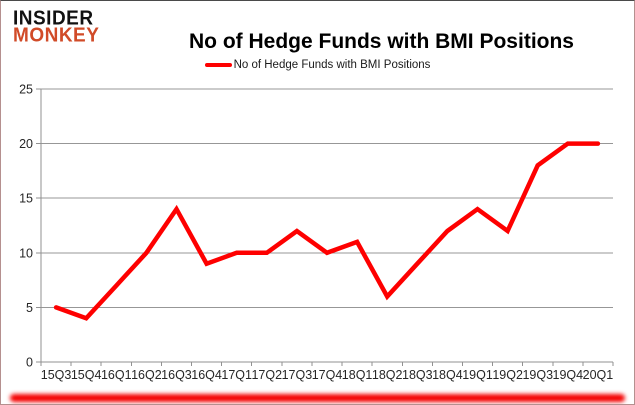 The width and height of the screenshot is (635, 405). Describe the element at coordinates (53, 18) in the screenshot. I see `logo-line-insider: INSIDER` at that location.